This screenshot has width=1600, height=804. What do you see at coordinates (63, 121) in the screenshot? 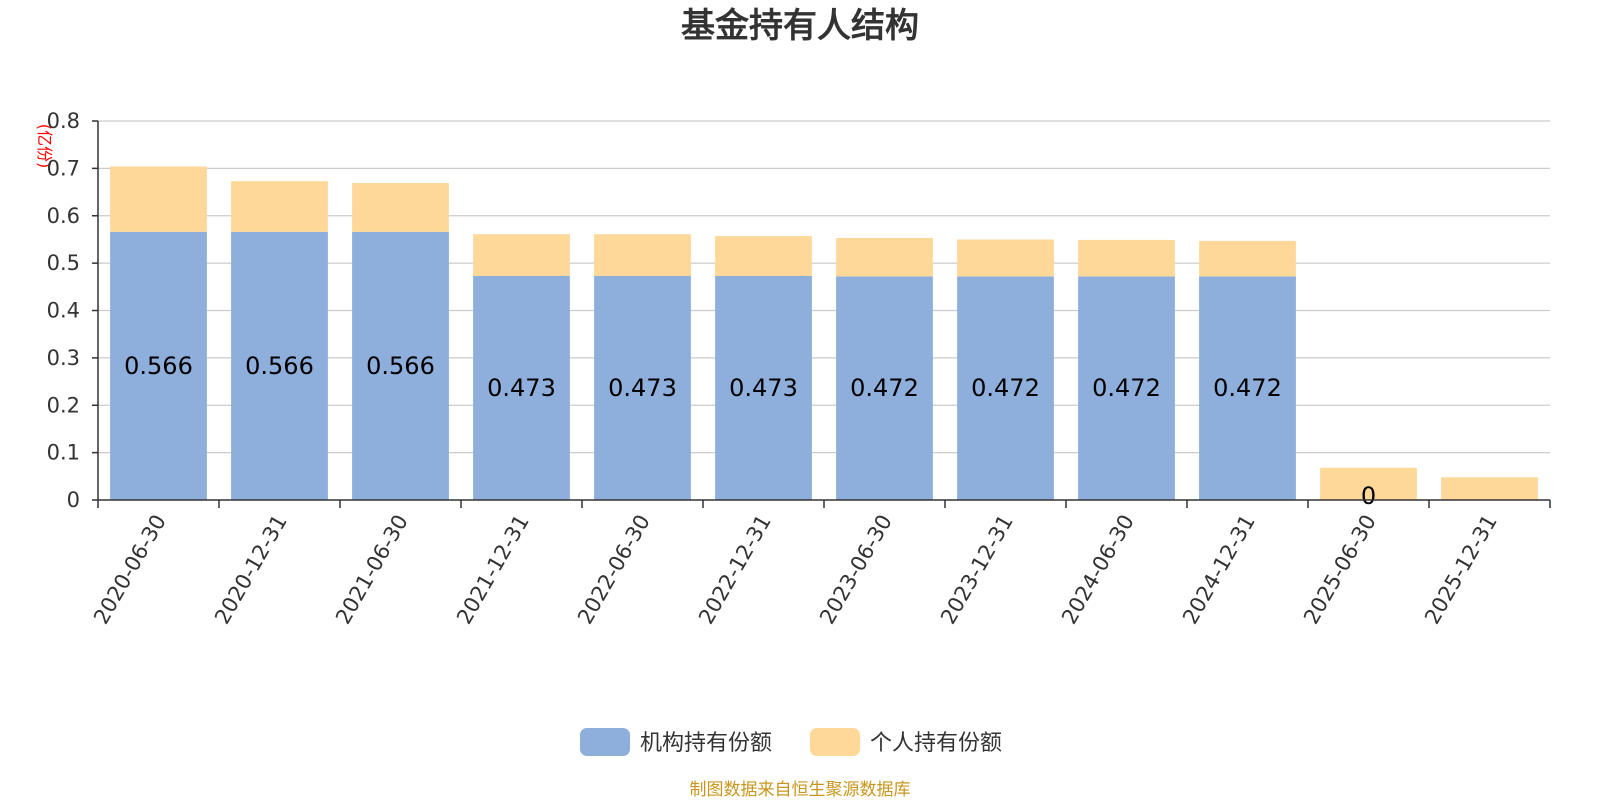
I see `y-tick-label: 0.8` at bounding box center [63, 121].